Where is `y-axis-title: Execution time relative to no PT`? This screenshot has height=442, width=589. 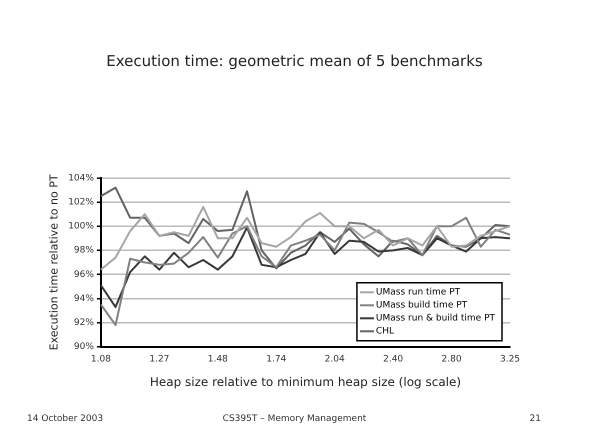
y-axis-title: Execution time relative to no PT is located at coordinates (53, 262).